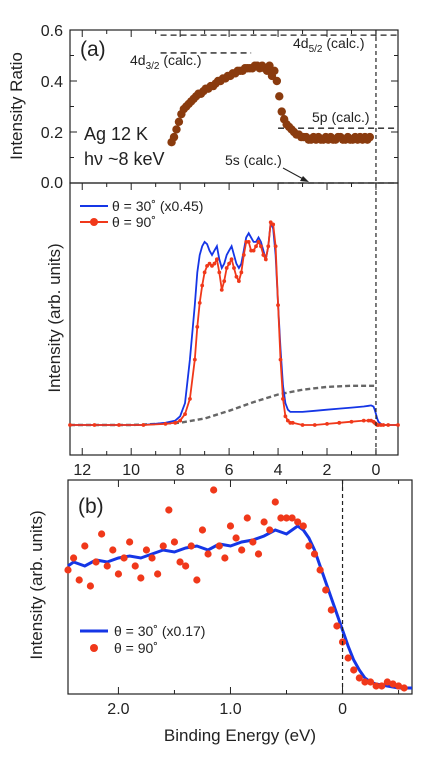 The image size is (436, 762). Describe the element at coordinates (328, 45) in the screenshot. I see `annotation-4d52: 4d5/2 (calc.)` at that location.